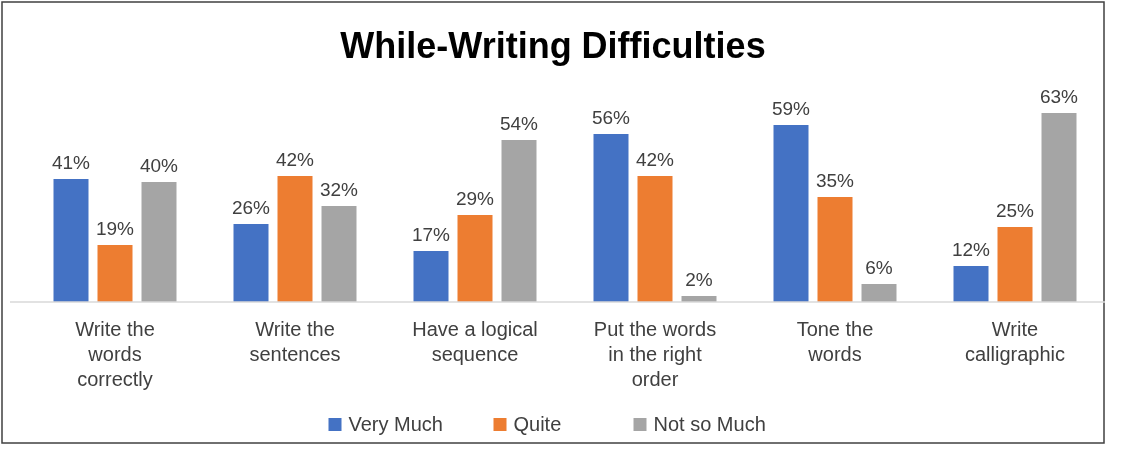 Image resolution: width=1122 pixels, height=459 pixels. Describe the element at coordinates (115, 228) in the screenshot. I see `data-label: 19%` at that location.